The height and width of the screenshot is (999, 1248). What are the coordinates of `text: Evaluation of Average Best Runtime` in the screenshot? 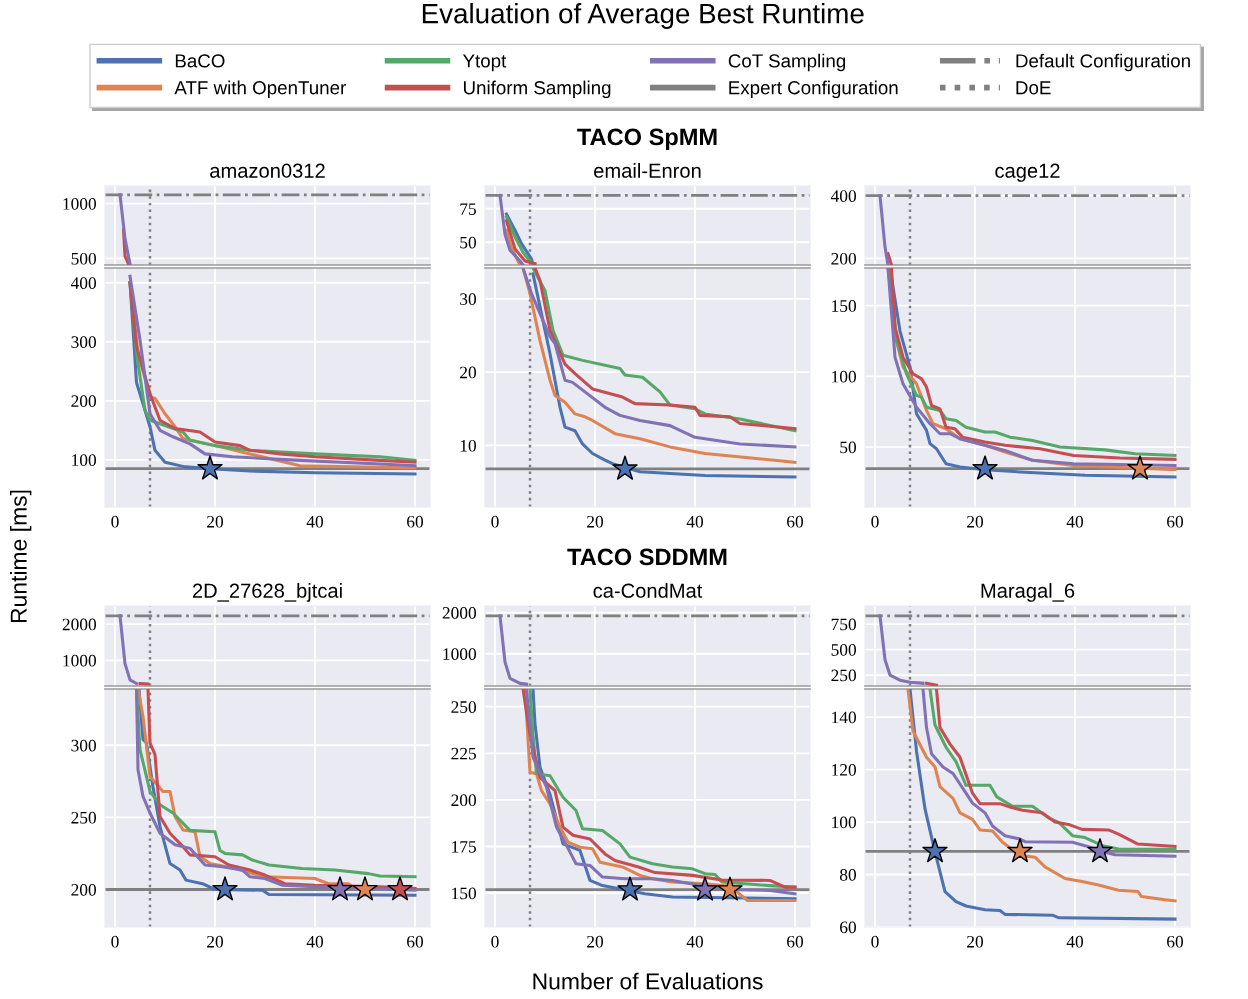 It's located at (643, 16).